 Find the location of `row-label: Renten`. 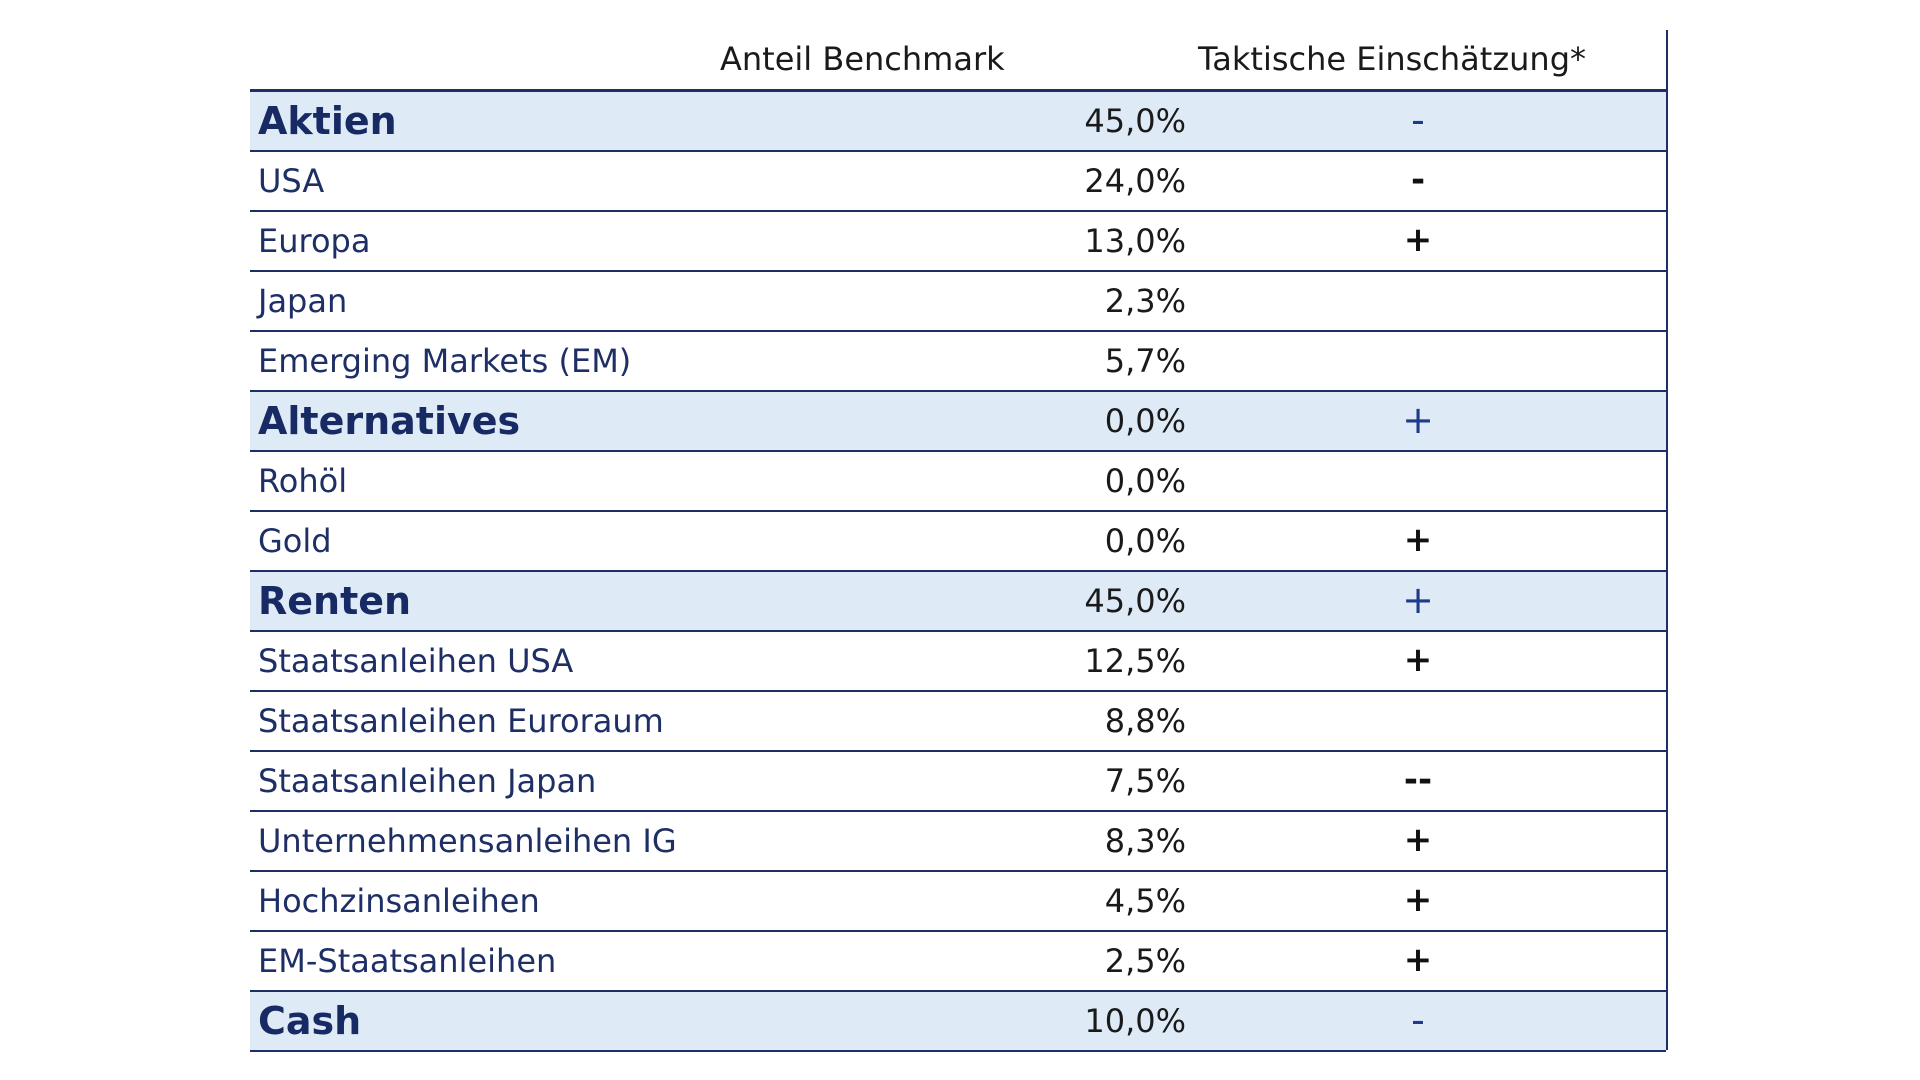

row-label: Renten is located at coordinates (335, 601).